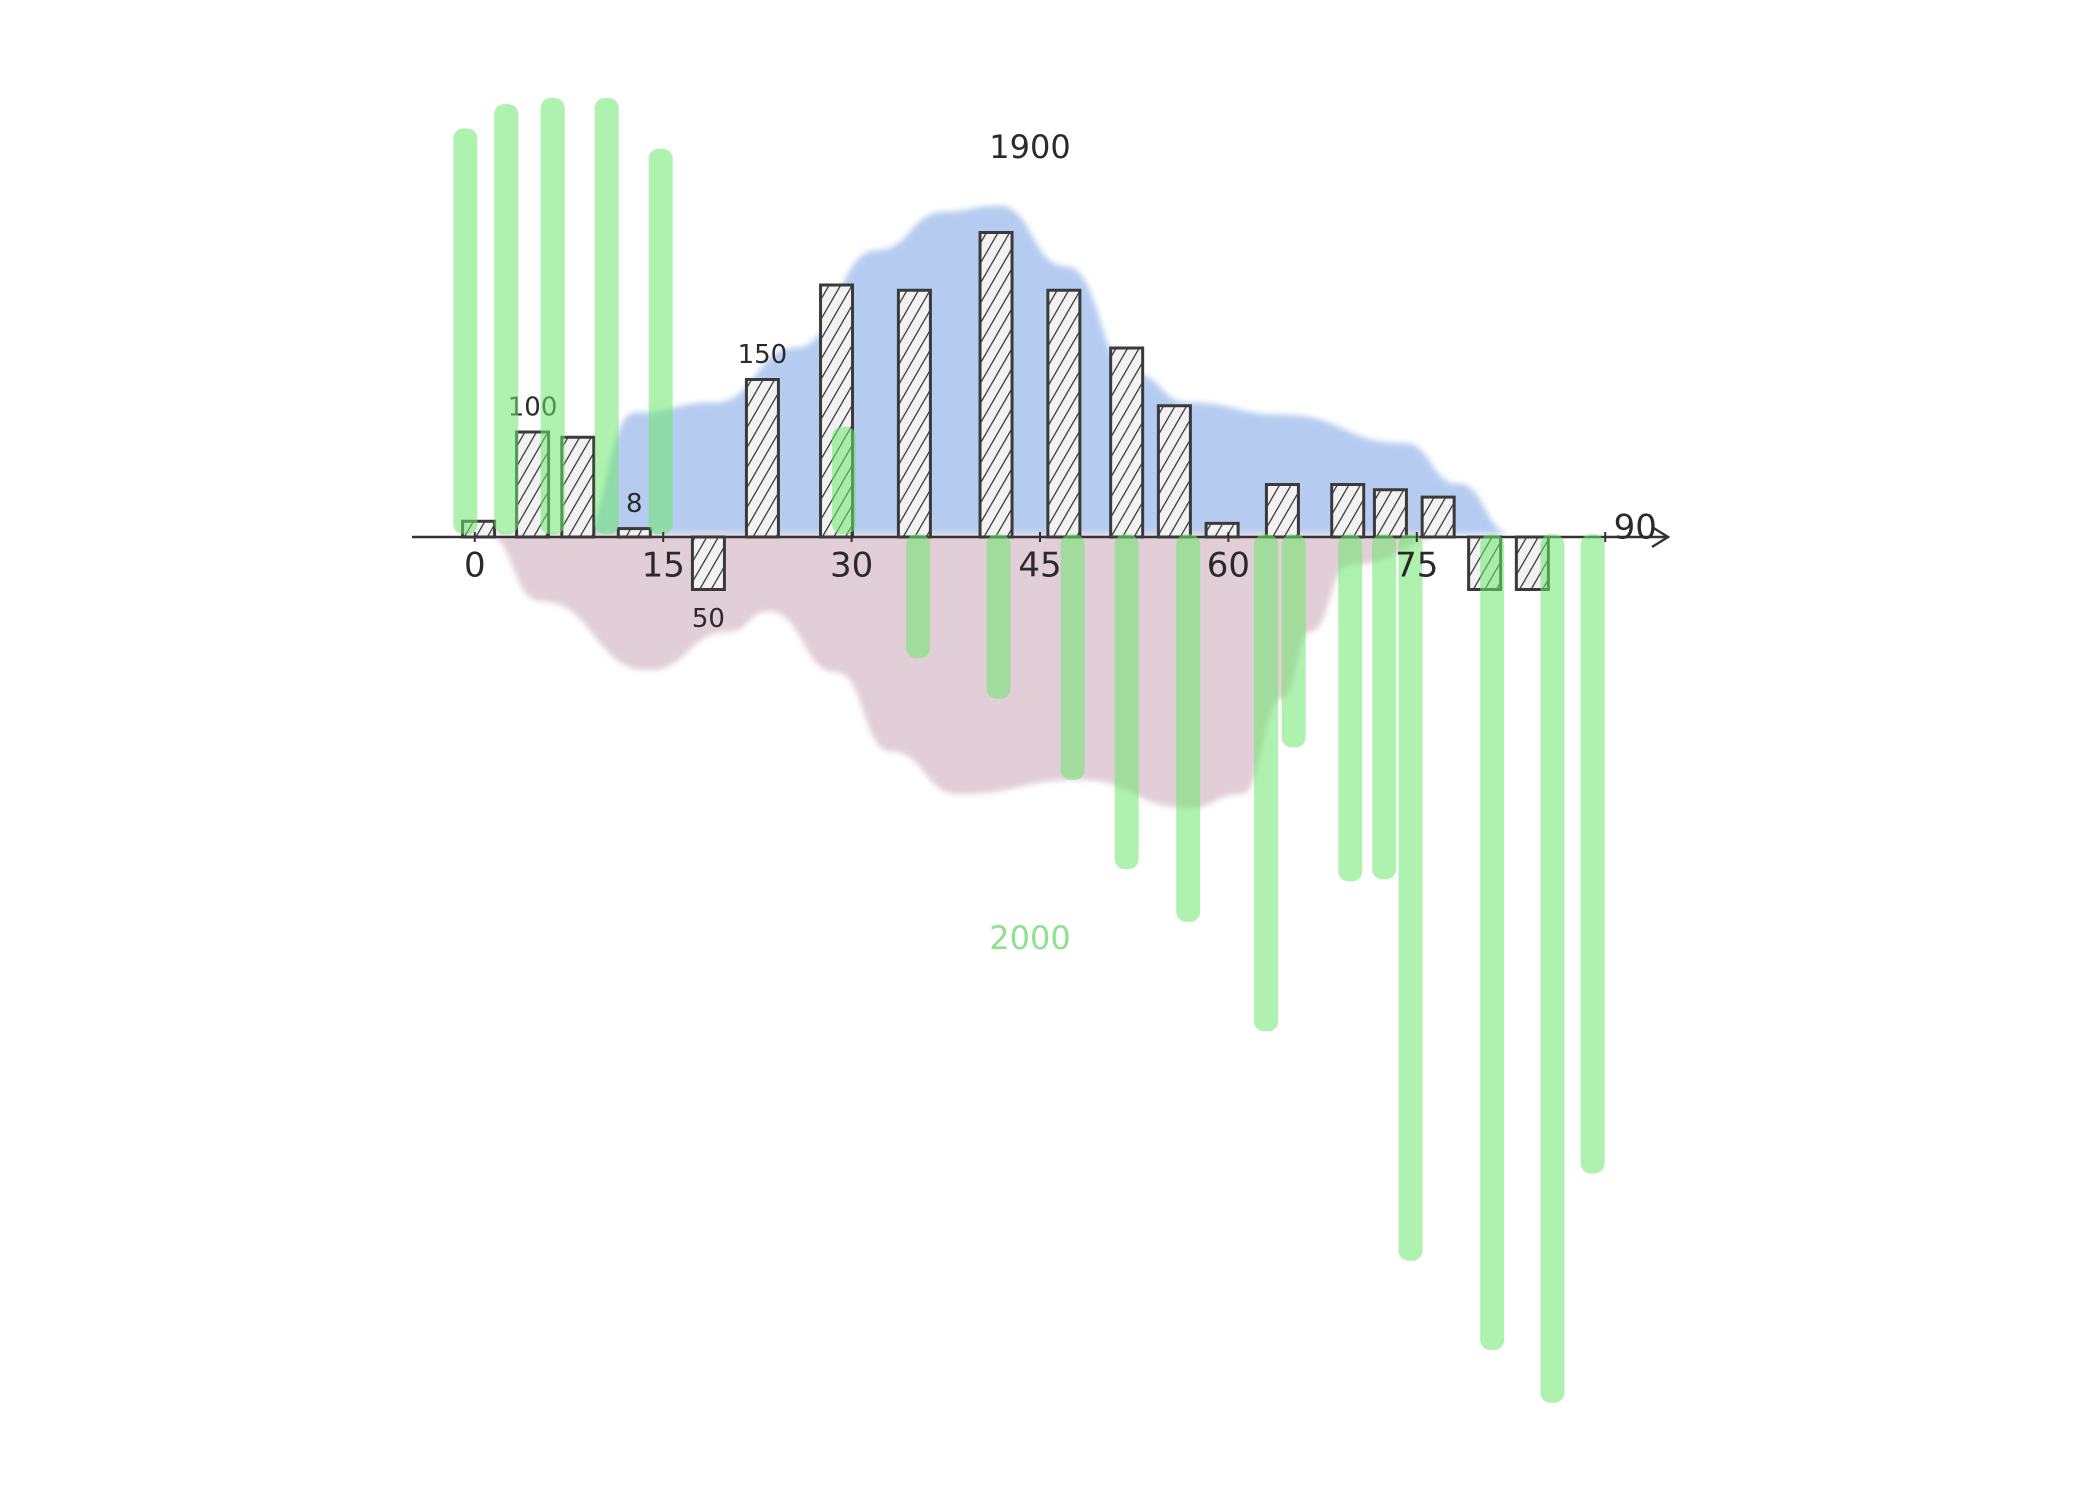  What do you see at coordinates (1029, 147) in the screenshot?
I see `y2-tick-label: 1900` at bounding box center [1029, 147].